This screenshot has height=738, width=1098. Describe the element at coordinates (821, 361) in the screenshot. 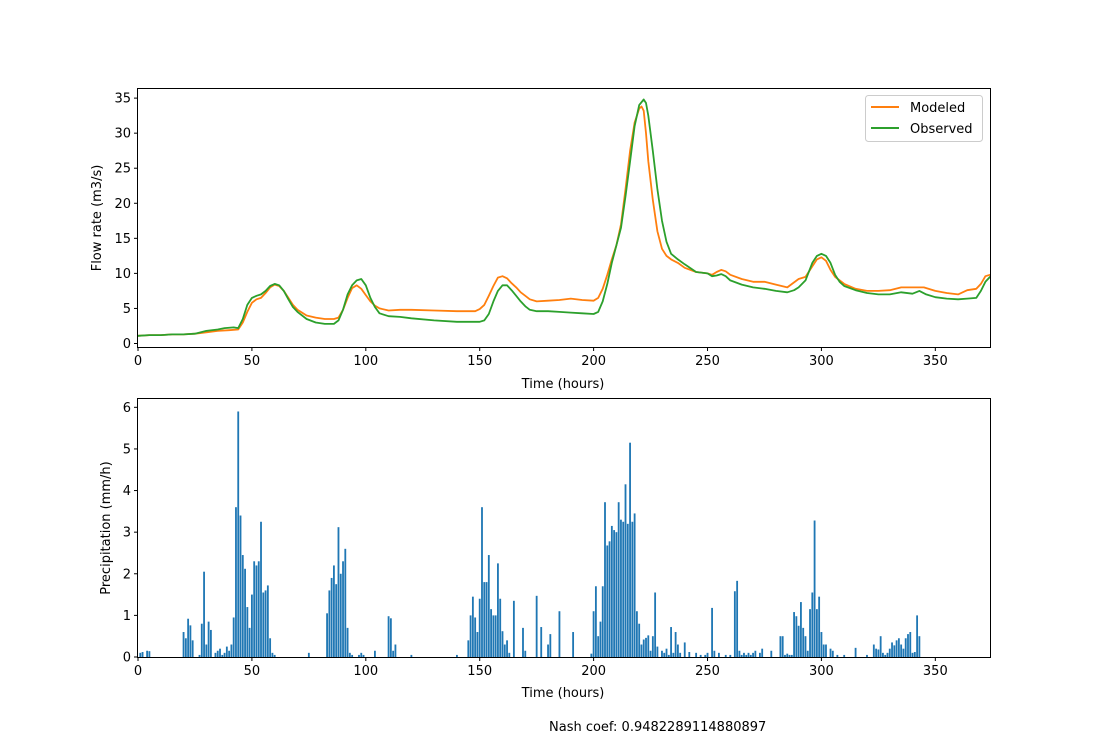

I see `flow-x-tick-label: 300` at that location.